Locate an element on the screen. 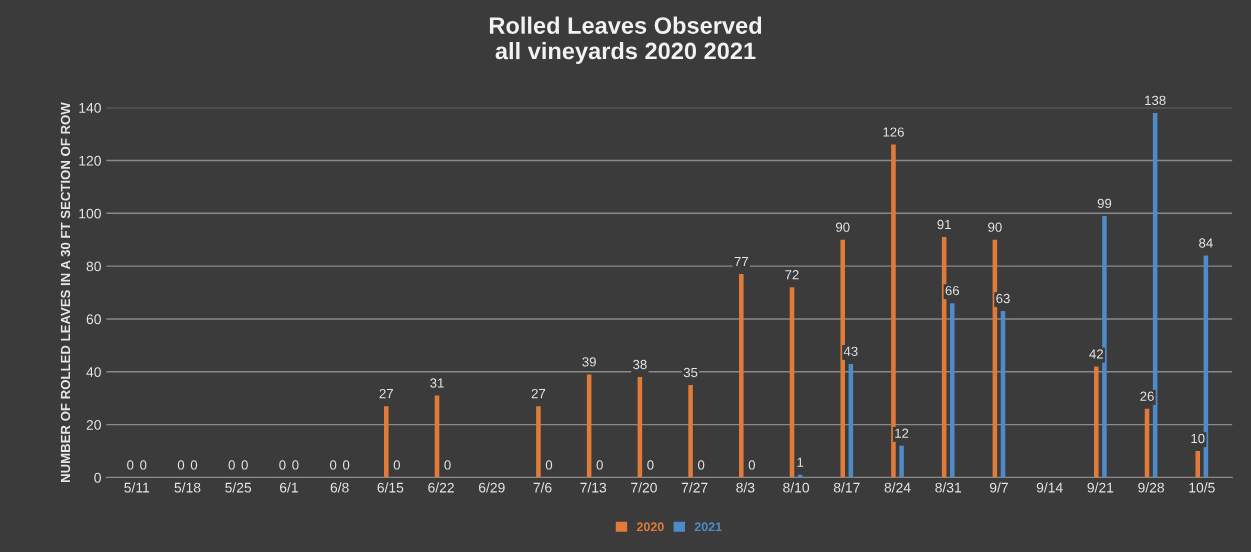 The width and height of the screenshot is (1251, 552). data-label: 84 is located at coordinates (1206, 243).